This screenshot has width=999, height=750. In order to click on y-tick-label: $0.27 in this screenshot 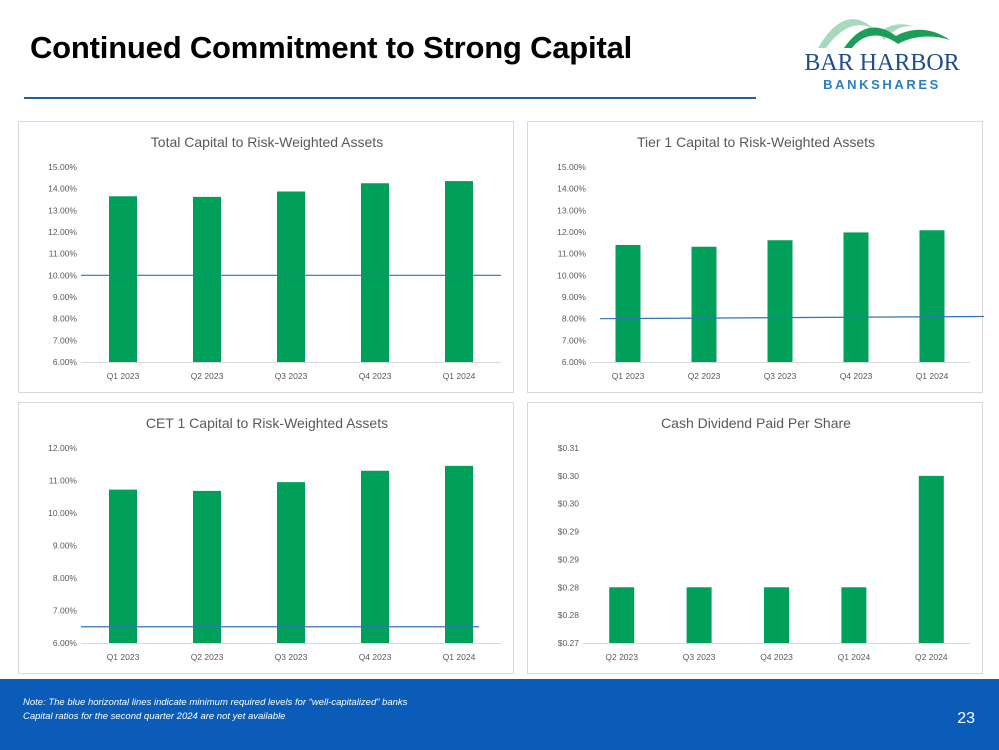, I will do `click(569, 643)`.